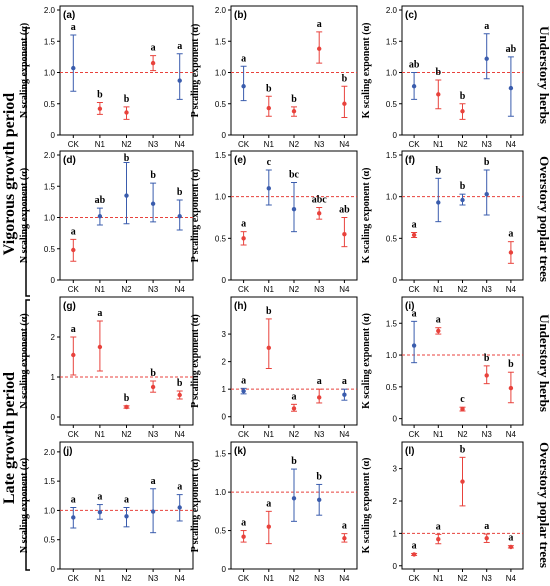 The image size is (550, 586). What do you see at coordinates (224, 389) in the screenshot?
I see `y-tick-label: 1` at bounding box center [224, 389].